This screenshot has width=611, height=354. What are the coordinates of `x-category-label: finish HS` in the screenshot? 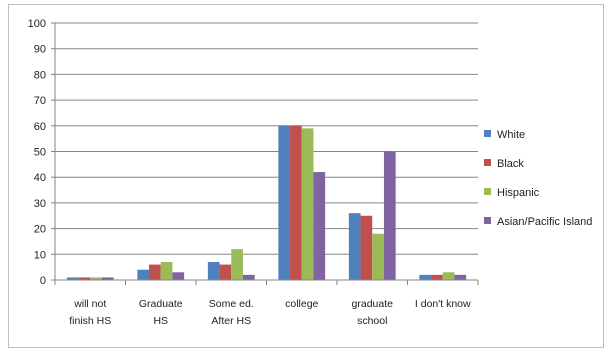 It's located at (90, 321).